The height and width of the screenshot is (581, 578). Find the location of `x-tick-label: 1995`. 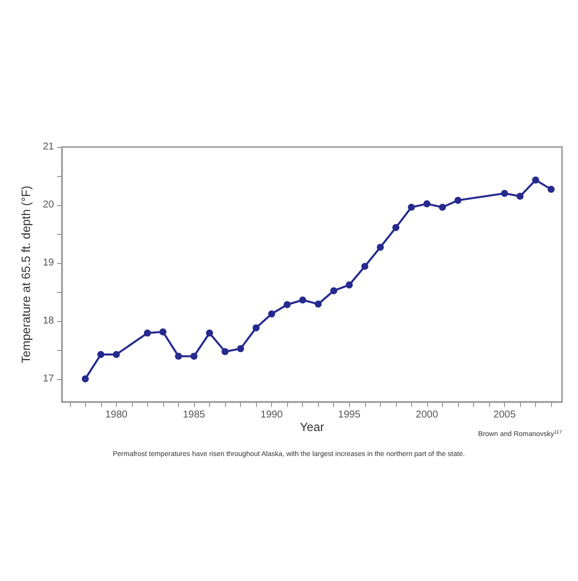

x-tick-label: 1995 is located at coordinates (349, 415).